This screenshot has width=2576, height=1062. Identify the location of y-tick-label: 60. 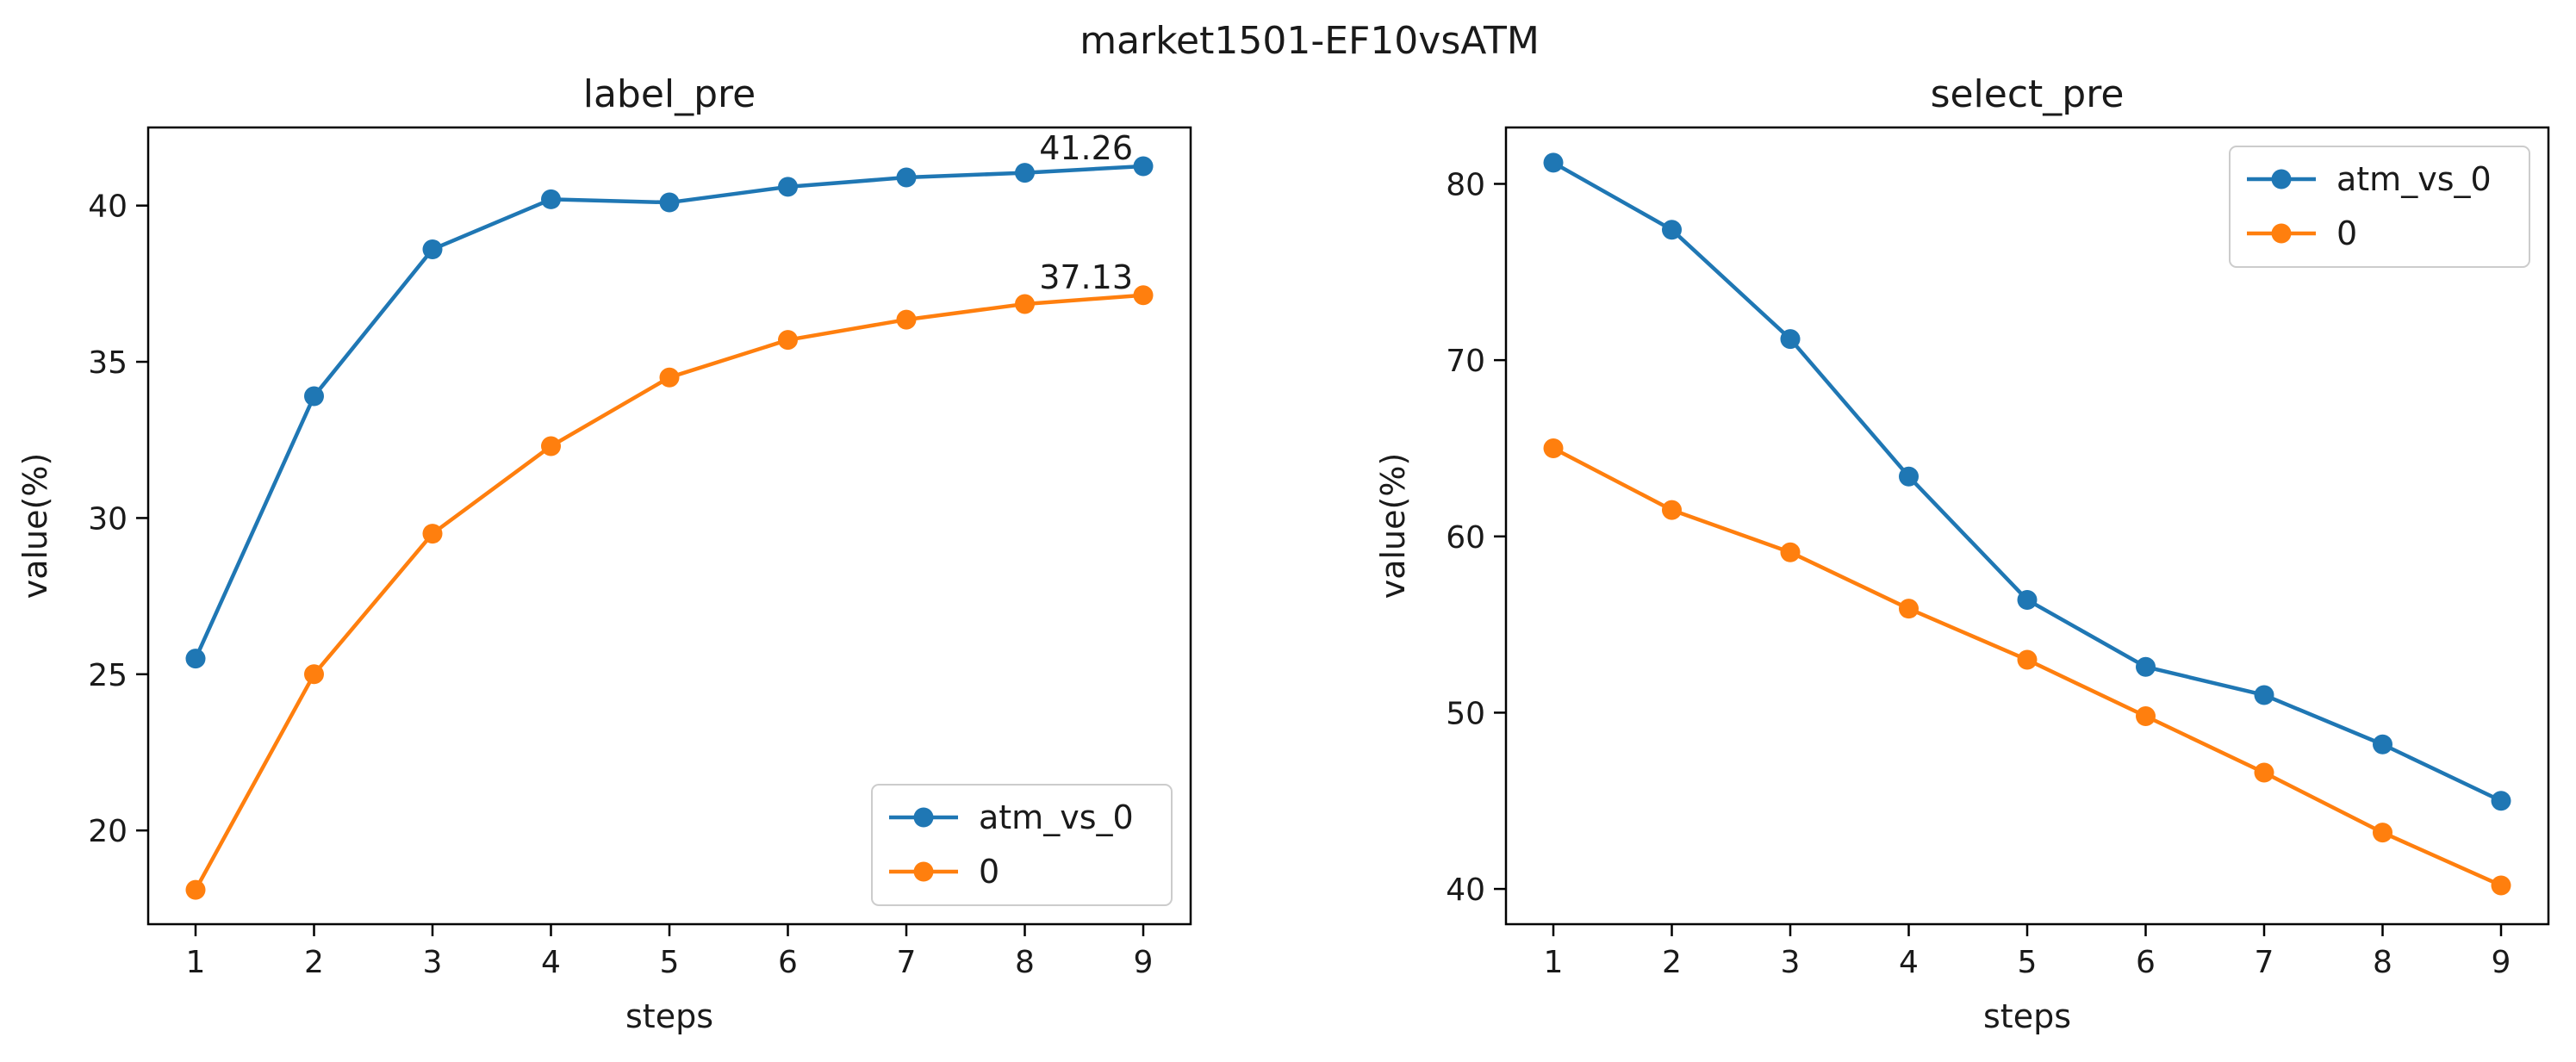
(1466, 538).